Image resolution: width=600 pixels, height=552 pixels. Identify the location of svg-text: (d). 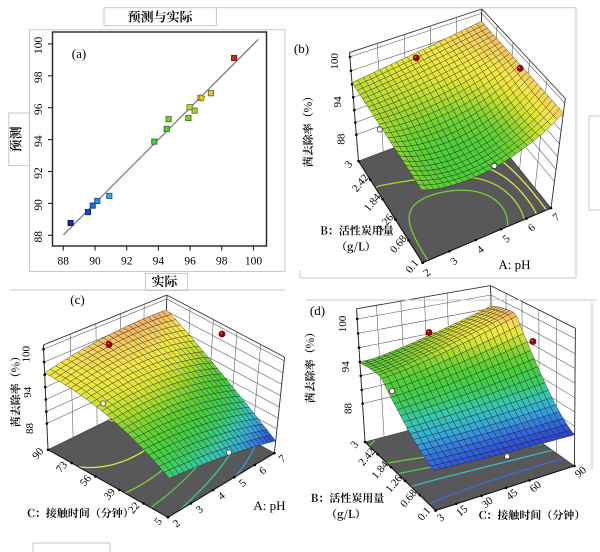
(317, 310).